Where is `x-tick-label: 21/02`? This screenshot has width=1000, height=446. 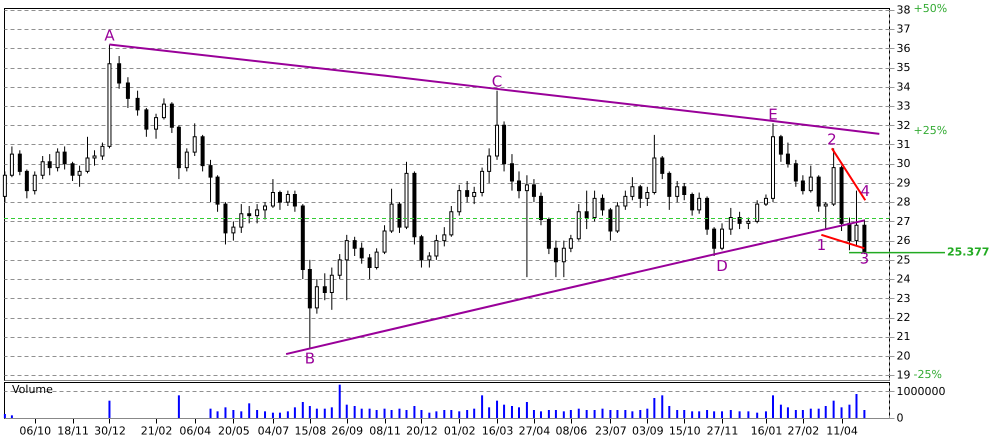
x-tick-label: 21/02 is located at coordinates (156, 431).